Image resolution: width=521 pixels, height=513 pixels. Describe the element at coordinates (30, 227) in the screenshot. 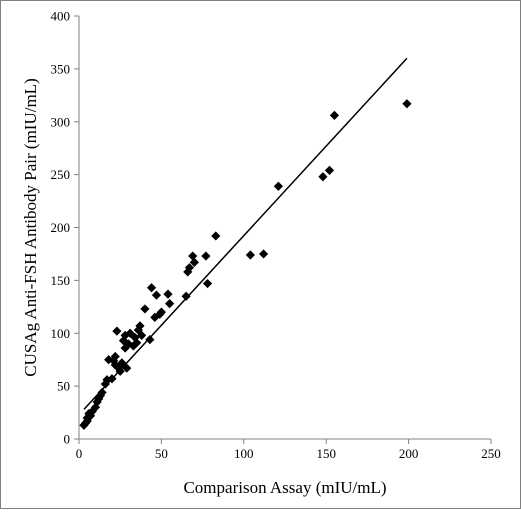

I see `y-axis-title: CUSAg Anti-FSH Antibody Pair (mIU/mL)` at that location.